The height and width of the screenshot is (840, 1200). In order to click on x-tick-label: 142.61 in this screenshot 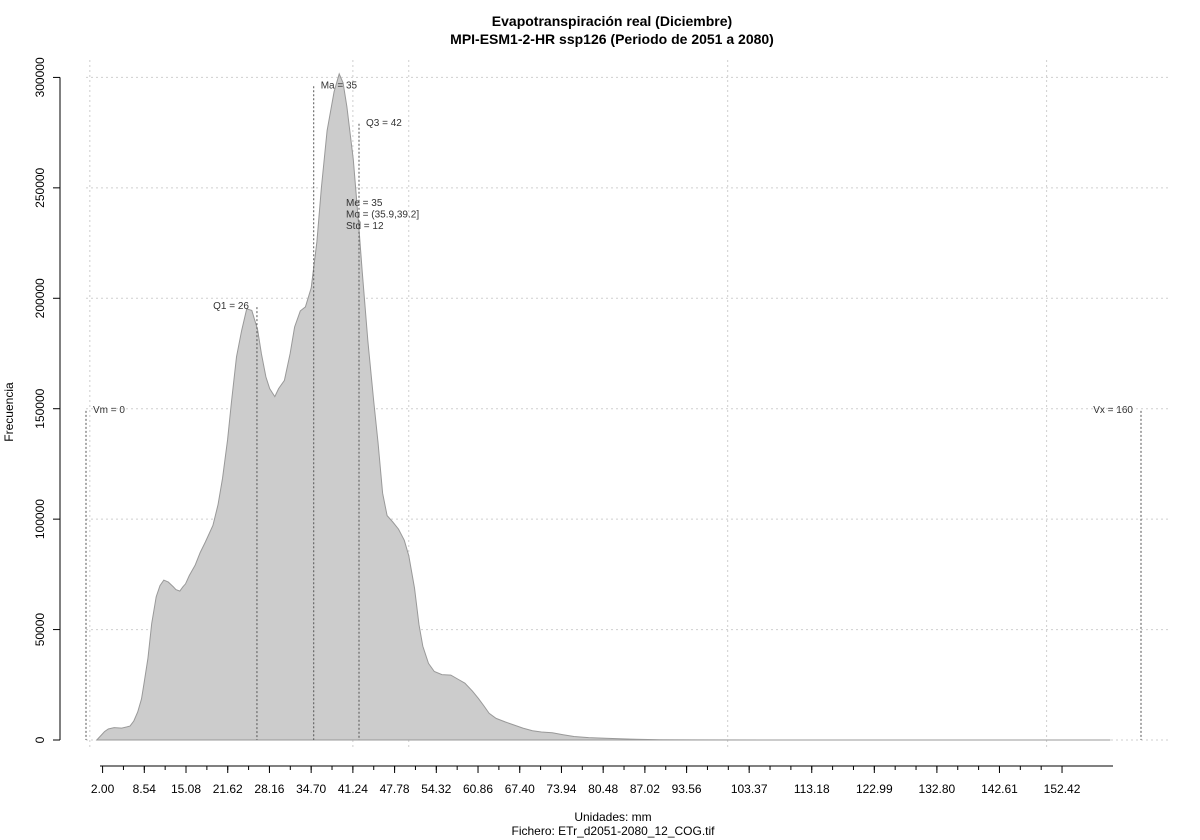, I will do `click(999, 789)`.